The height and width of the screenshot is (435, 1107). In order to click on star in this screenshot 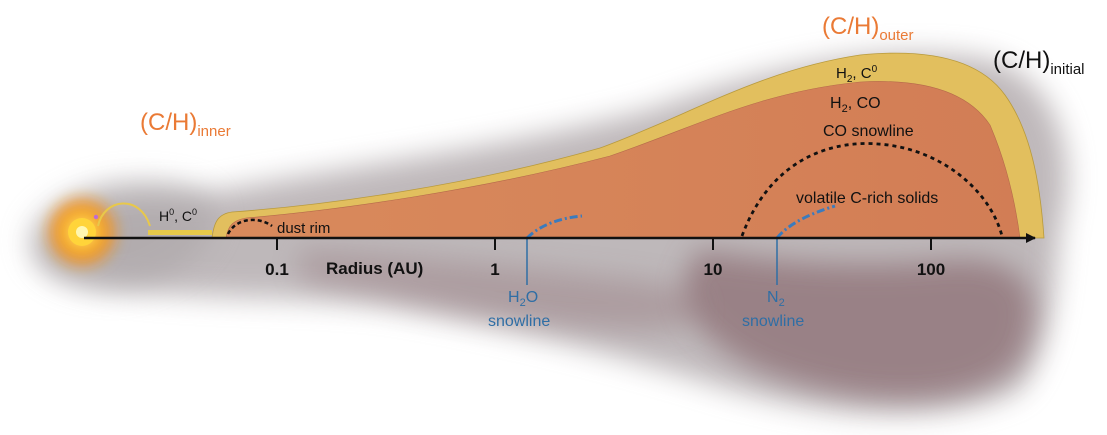, I will do `click(82, 232)`.